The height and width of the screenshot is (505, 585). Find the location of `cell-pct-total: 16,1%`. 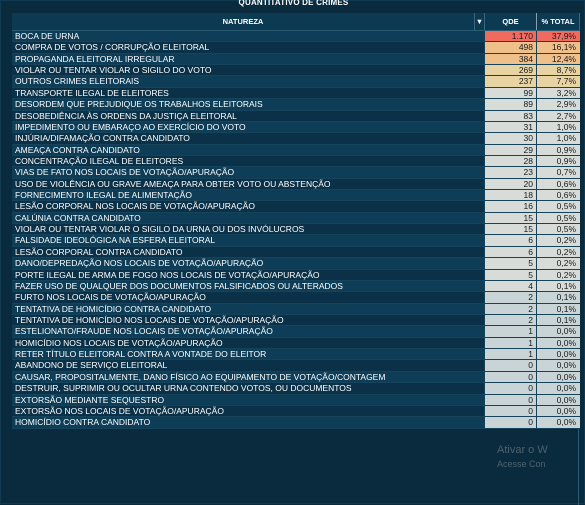

cell-pct-total: 16,1% is located at coordinates (558, 47).